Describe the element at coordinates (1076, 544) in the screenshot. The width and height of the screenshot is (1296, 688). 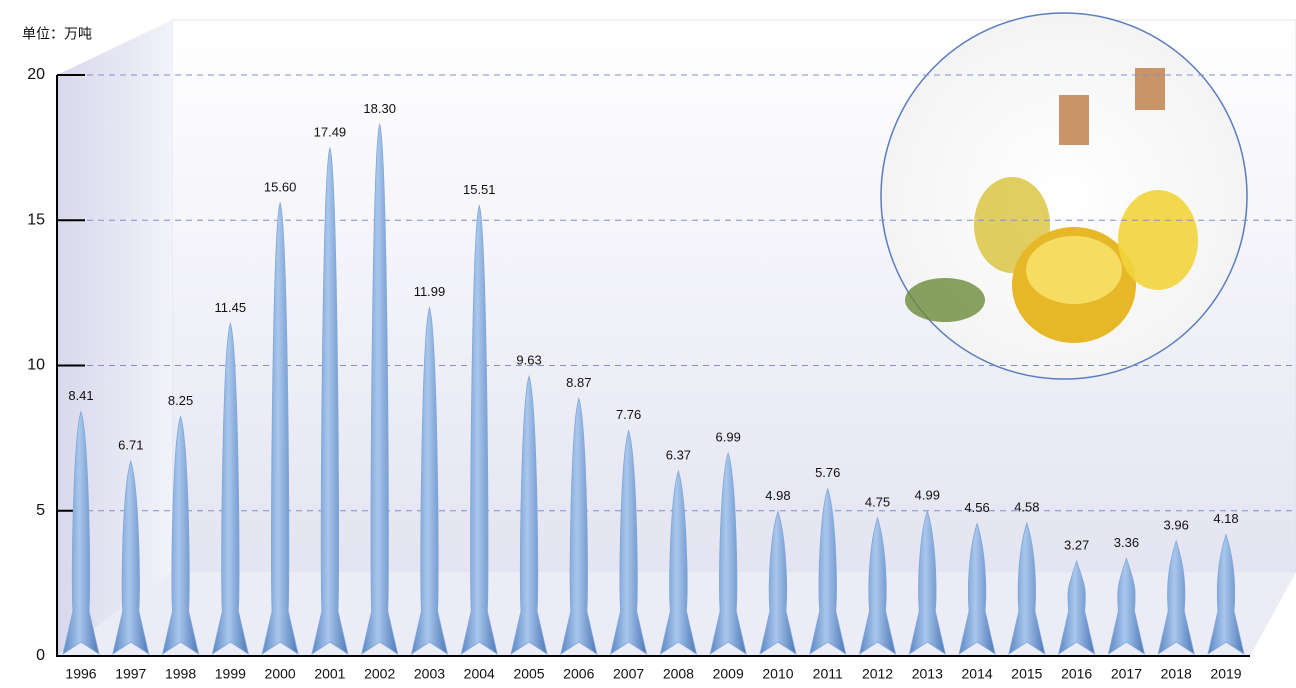
I see `value-label: 3.27` at that location.